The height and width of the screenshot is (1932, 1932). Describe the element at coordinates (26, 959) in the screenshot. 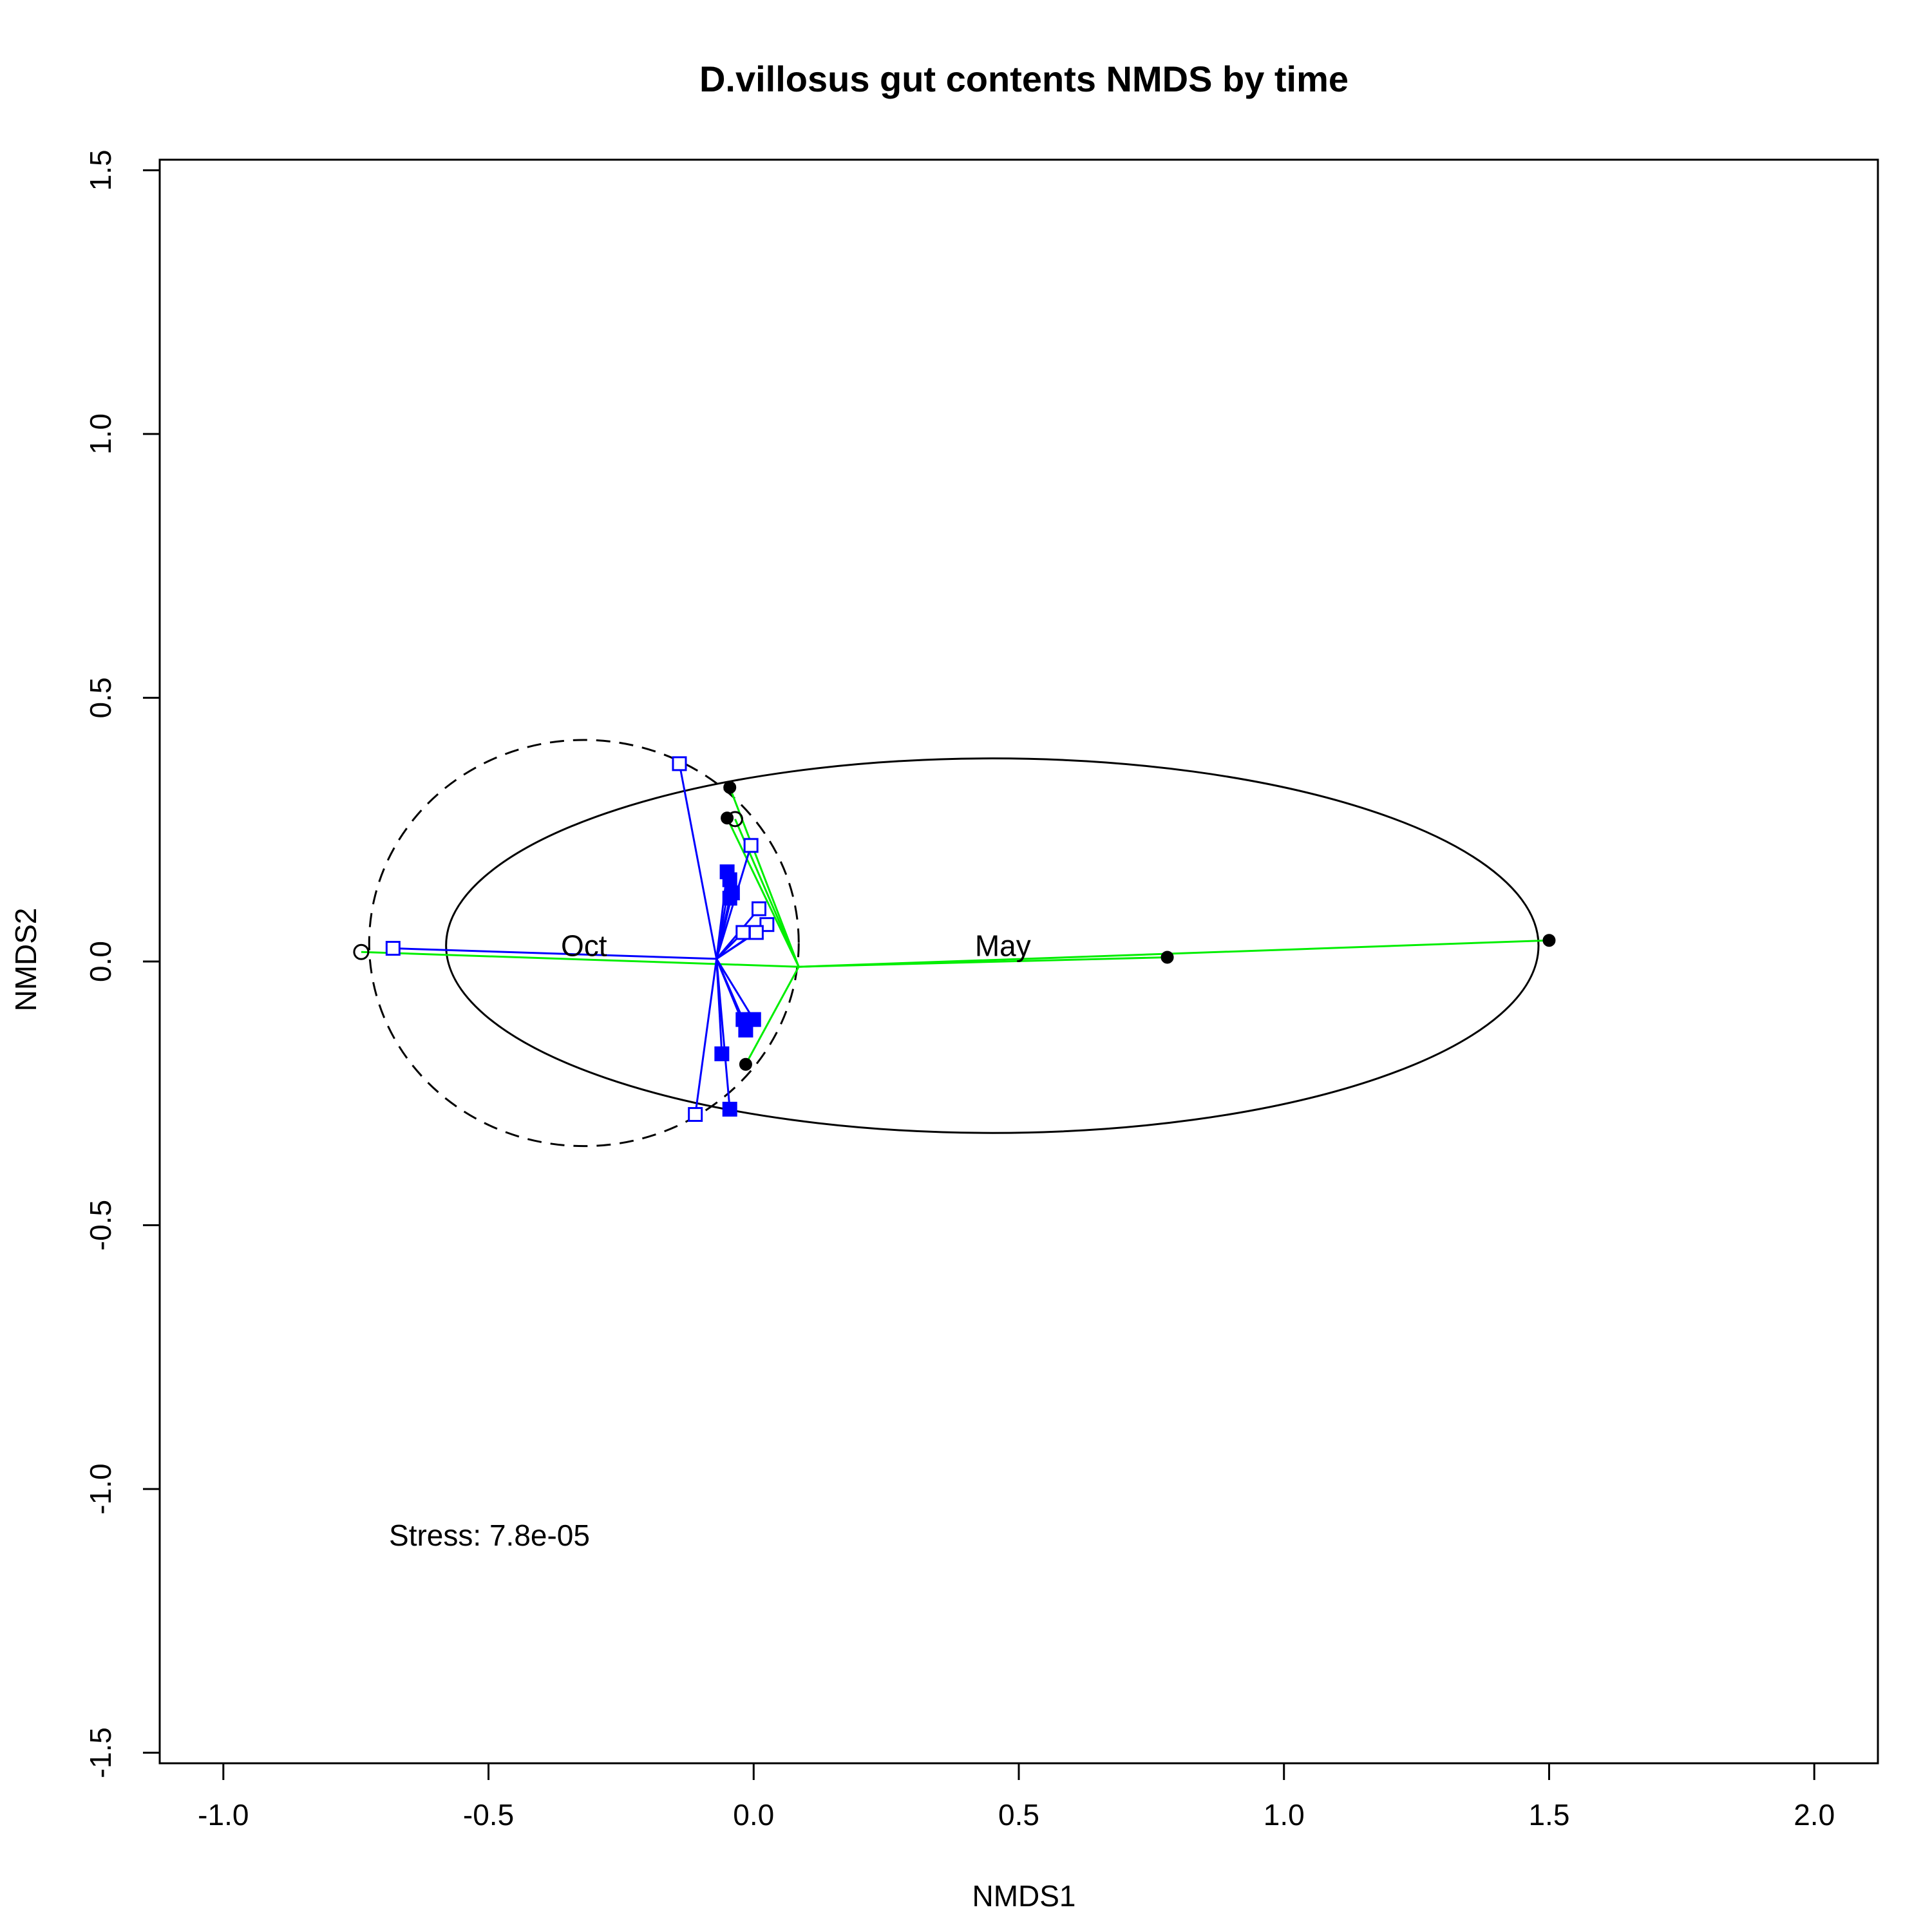

I see `y-axis-label: NMDS2` at that location.